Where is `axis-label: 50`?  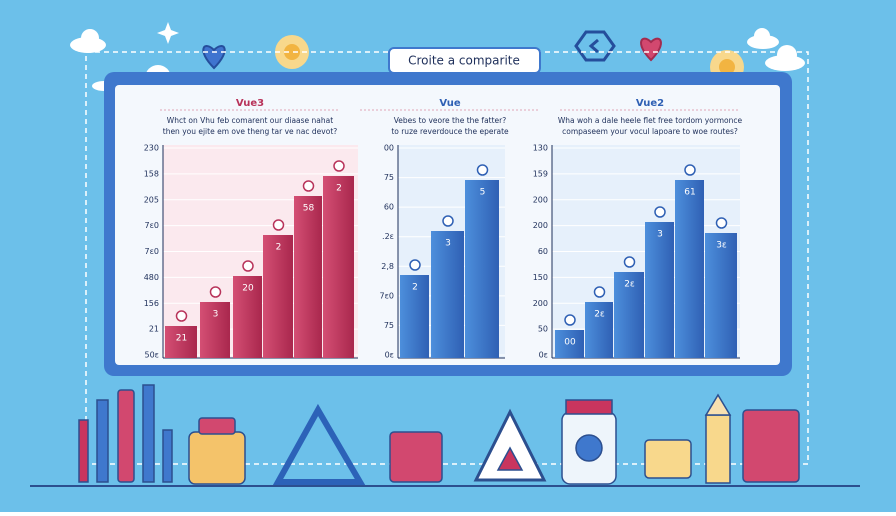 axis-label: 50 is located at coordinates (543, 329).